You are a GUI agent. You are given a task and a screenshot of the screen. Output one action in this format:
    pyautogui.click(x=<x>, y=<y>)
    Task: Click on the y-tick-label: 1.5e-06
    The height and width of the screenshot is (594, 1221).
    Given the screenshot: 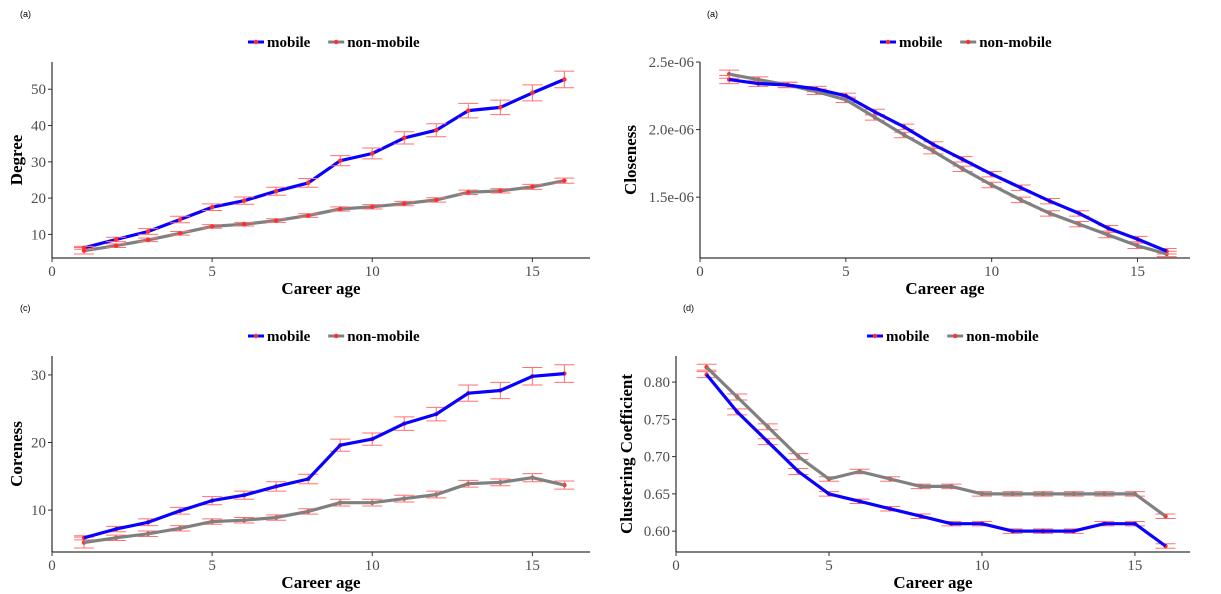 What is the action you would take?
    pyautogui.click(x=672, y=198)
    